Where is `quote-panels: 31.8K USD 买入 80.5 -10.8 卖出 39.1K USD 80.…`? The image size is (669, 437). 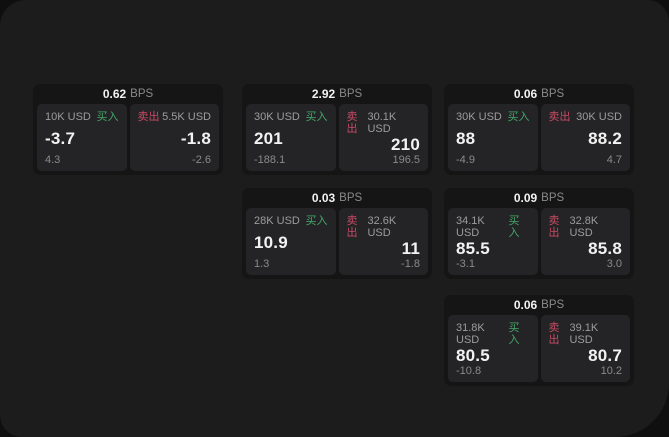 quote-panels: 31.8K USD 买入 80.5 -10.8 卖出 39.1K USD 80.… is located at coordinates (539, 348).